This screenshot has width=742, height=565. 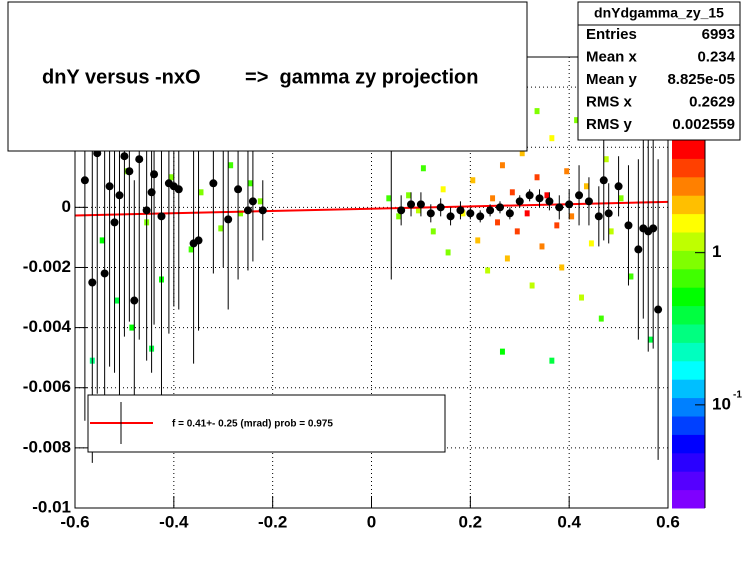 What do you see at coordinates (47, 446) in the screenshot?
I see `y-tick-label: -0.008` at bounding box center [47, 446].